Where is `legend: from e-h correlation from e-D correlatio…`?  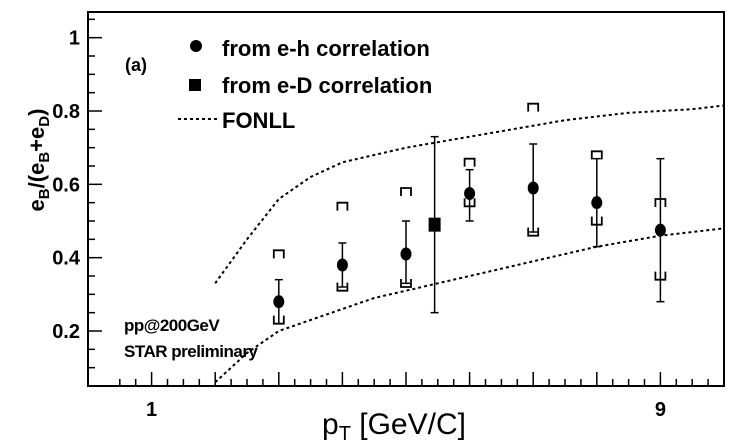
legend: from e-h correlation from e-D correlatio… is located at coordinates (305, 84).